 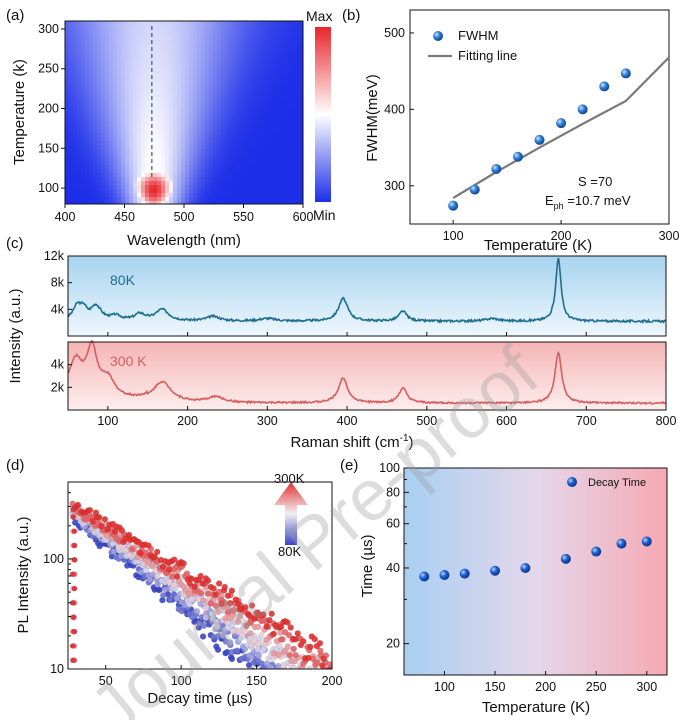 What do you see at coordinates (393, 644) in the screenshot?
I see `y-tick-label: 20` at bounding box center [393, 644].